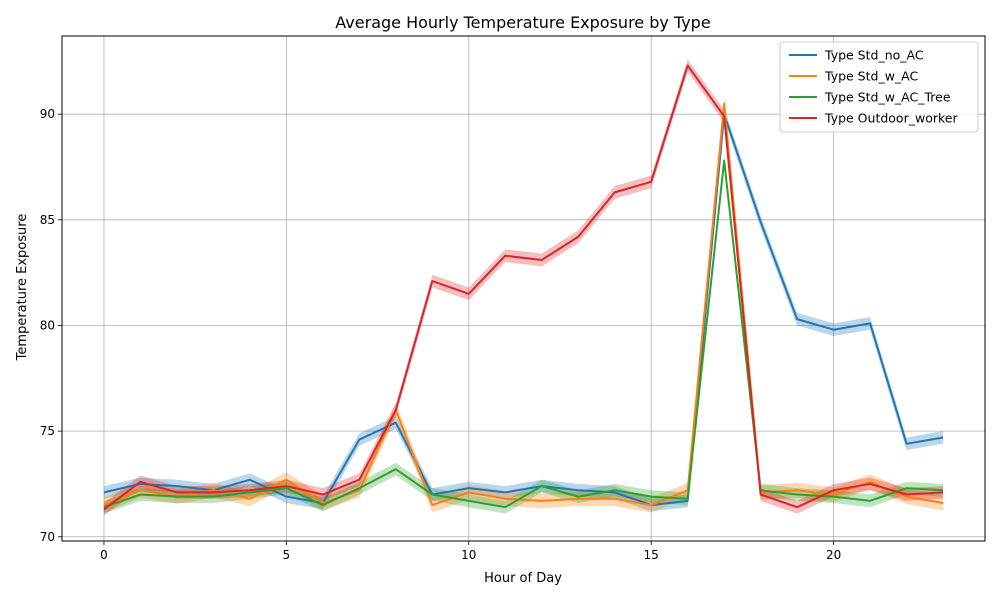  What do you see at coordinates (887, 97) in the screenshot?
I see `legend-entry: Type Std_w_AC_Tree` at bounding box center [887, 97].